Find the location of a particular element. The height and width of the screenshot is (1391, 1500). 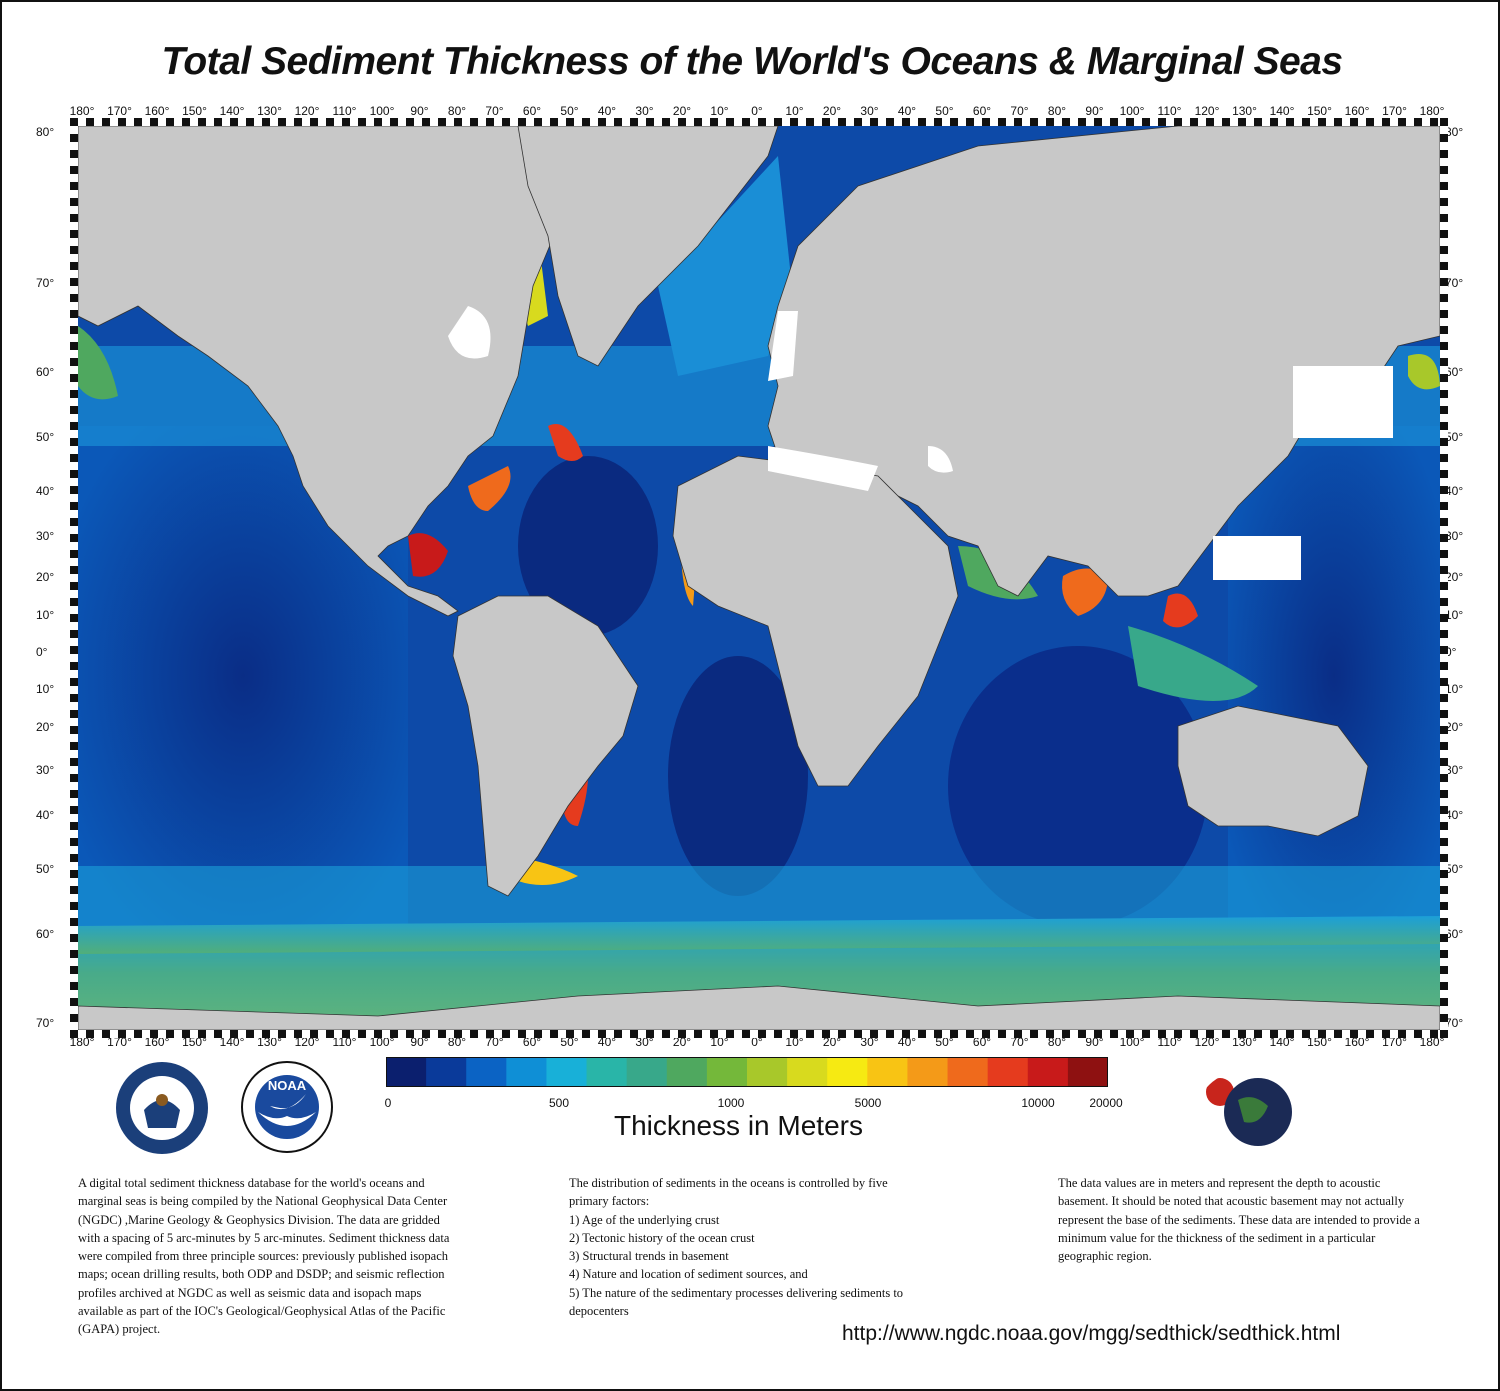

latitude-label: 10° is located at coordinates (1454, 615).